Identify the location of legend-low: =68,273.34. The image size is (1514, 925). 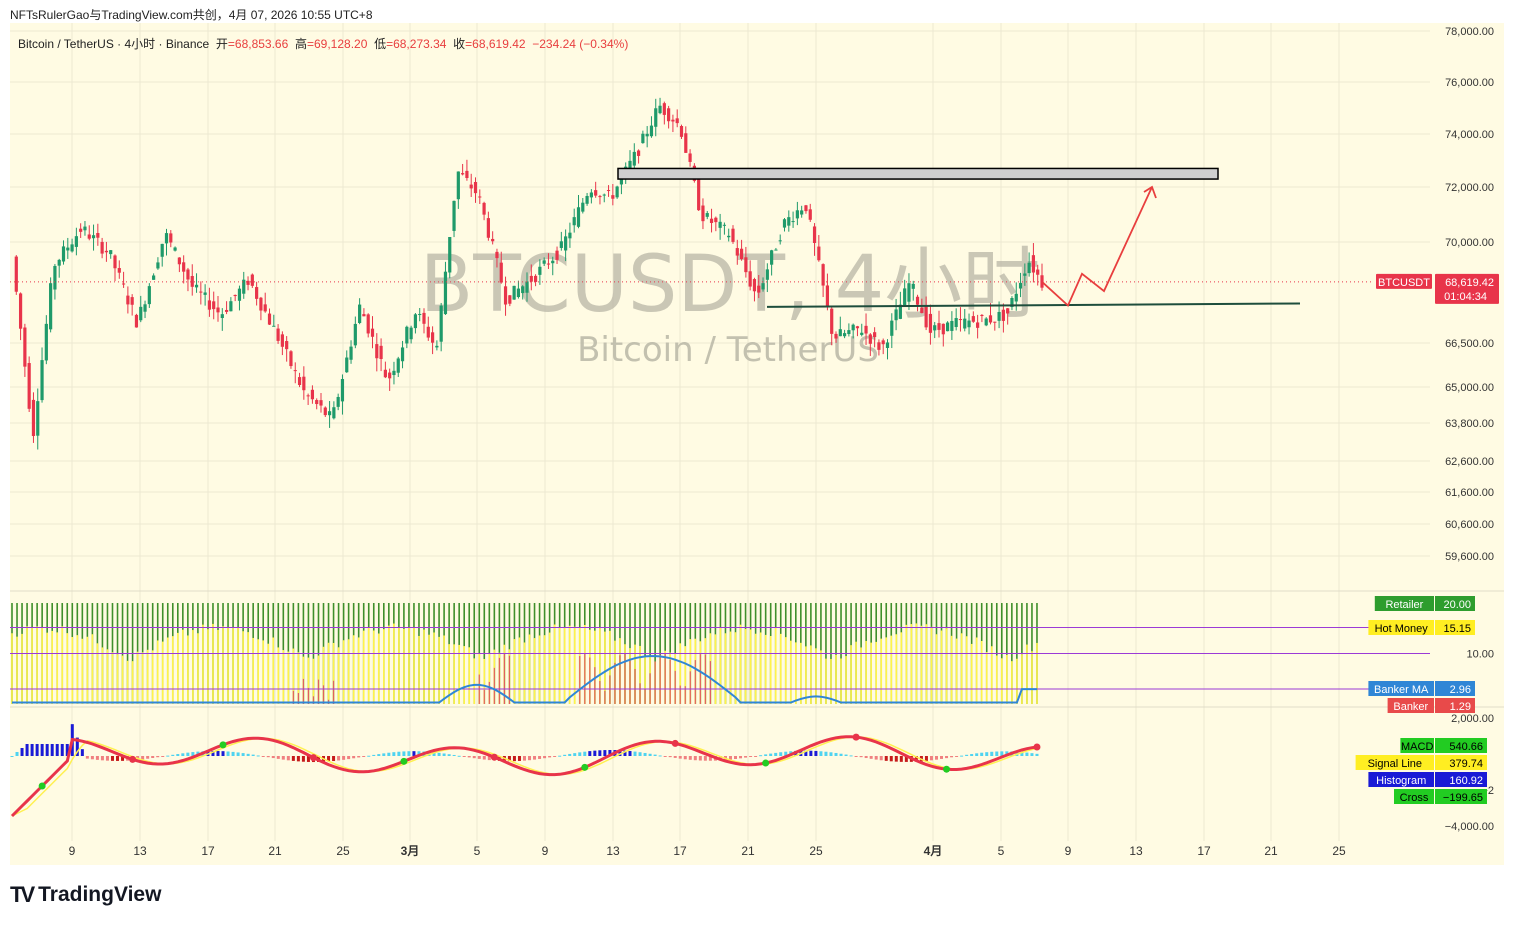
(416, 44).